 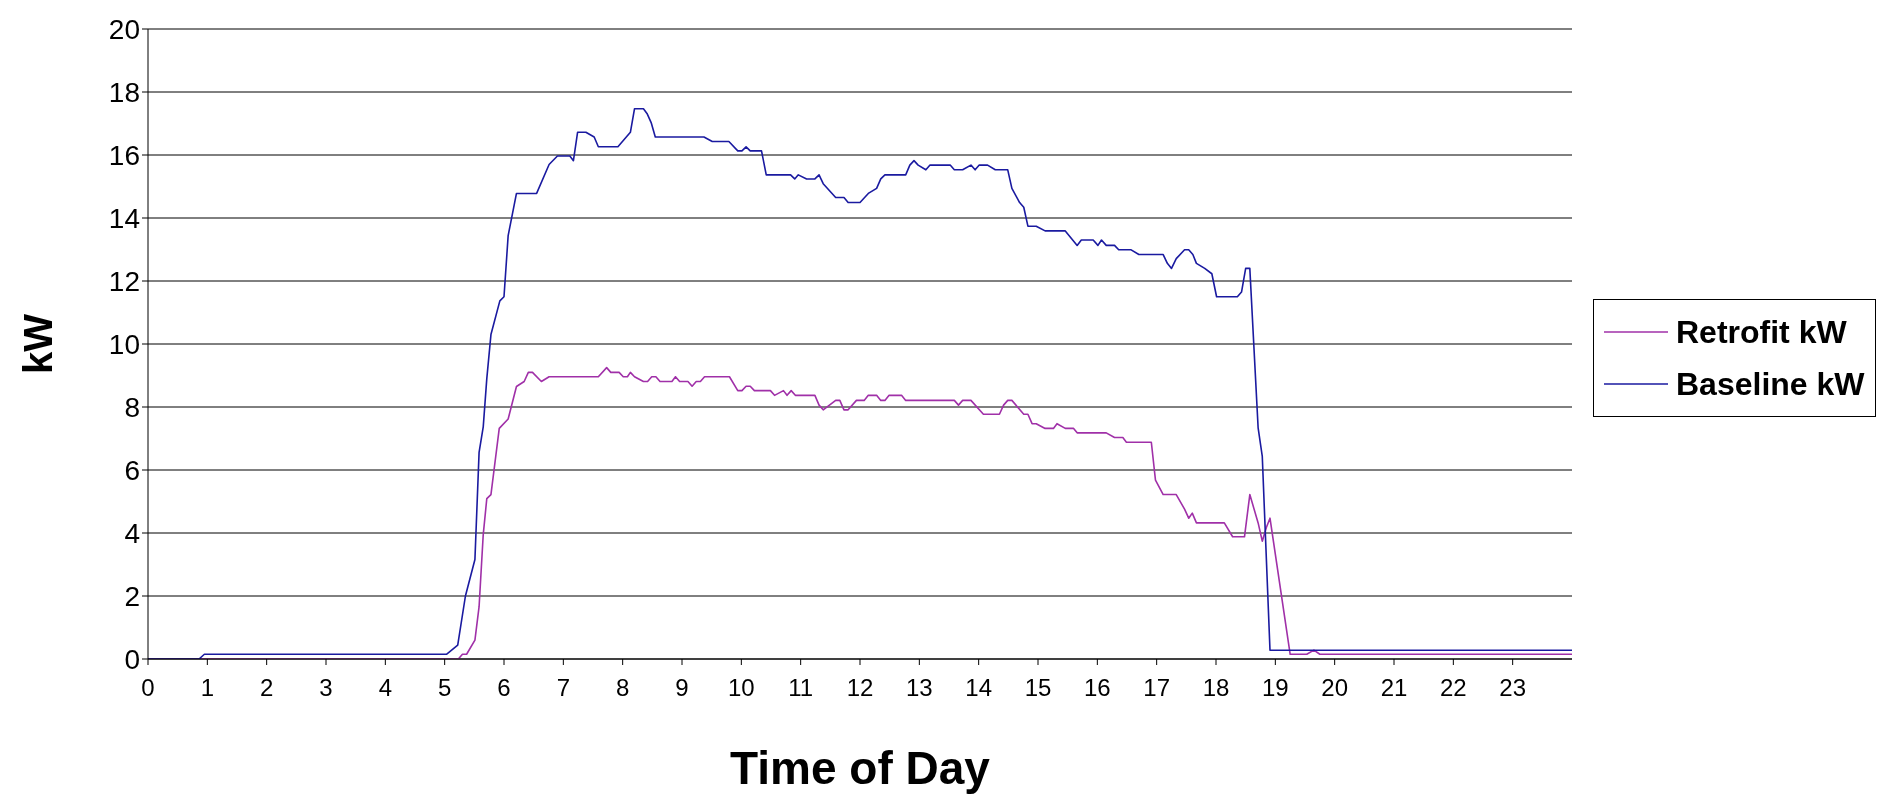 I want to click on x-tick-label: 11, so click(x=801, y=688).